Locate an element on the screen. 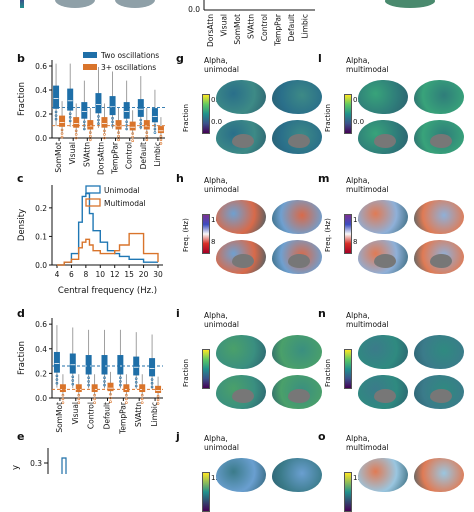 The height and width of the screenshot is (512, 474). panel-label-l: l is located at coordinates (320, 58).